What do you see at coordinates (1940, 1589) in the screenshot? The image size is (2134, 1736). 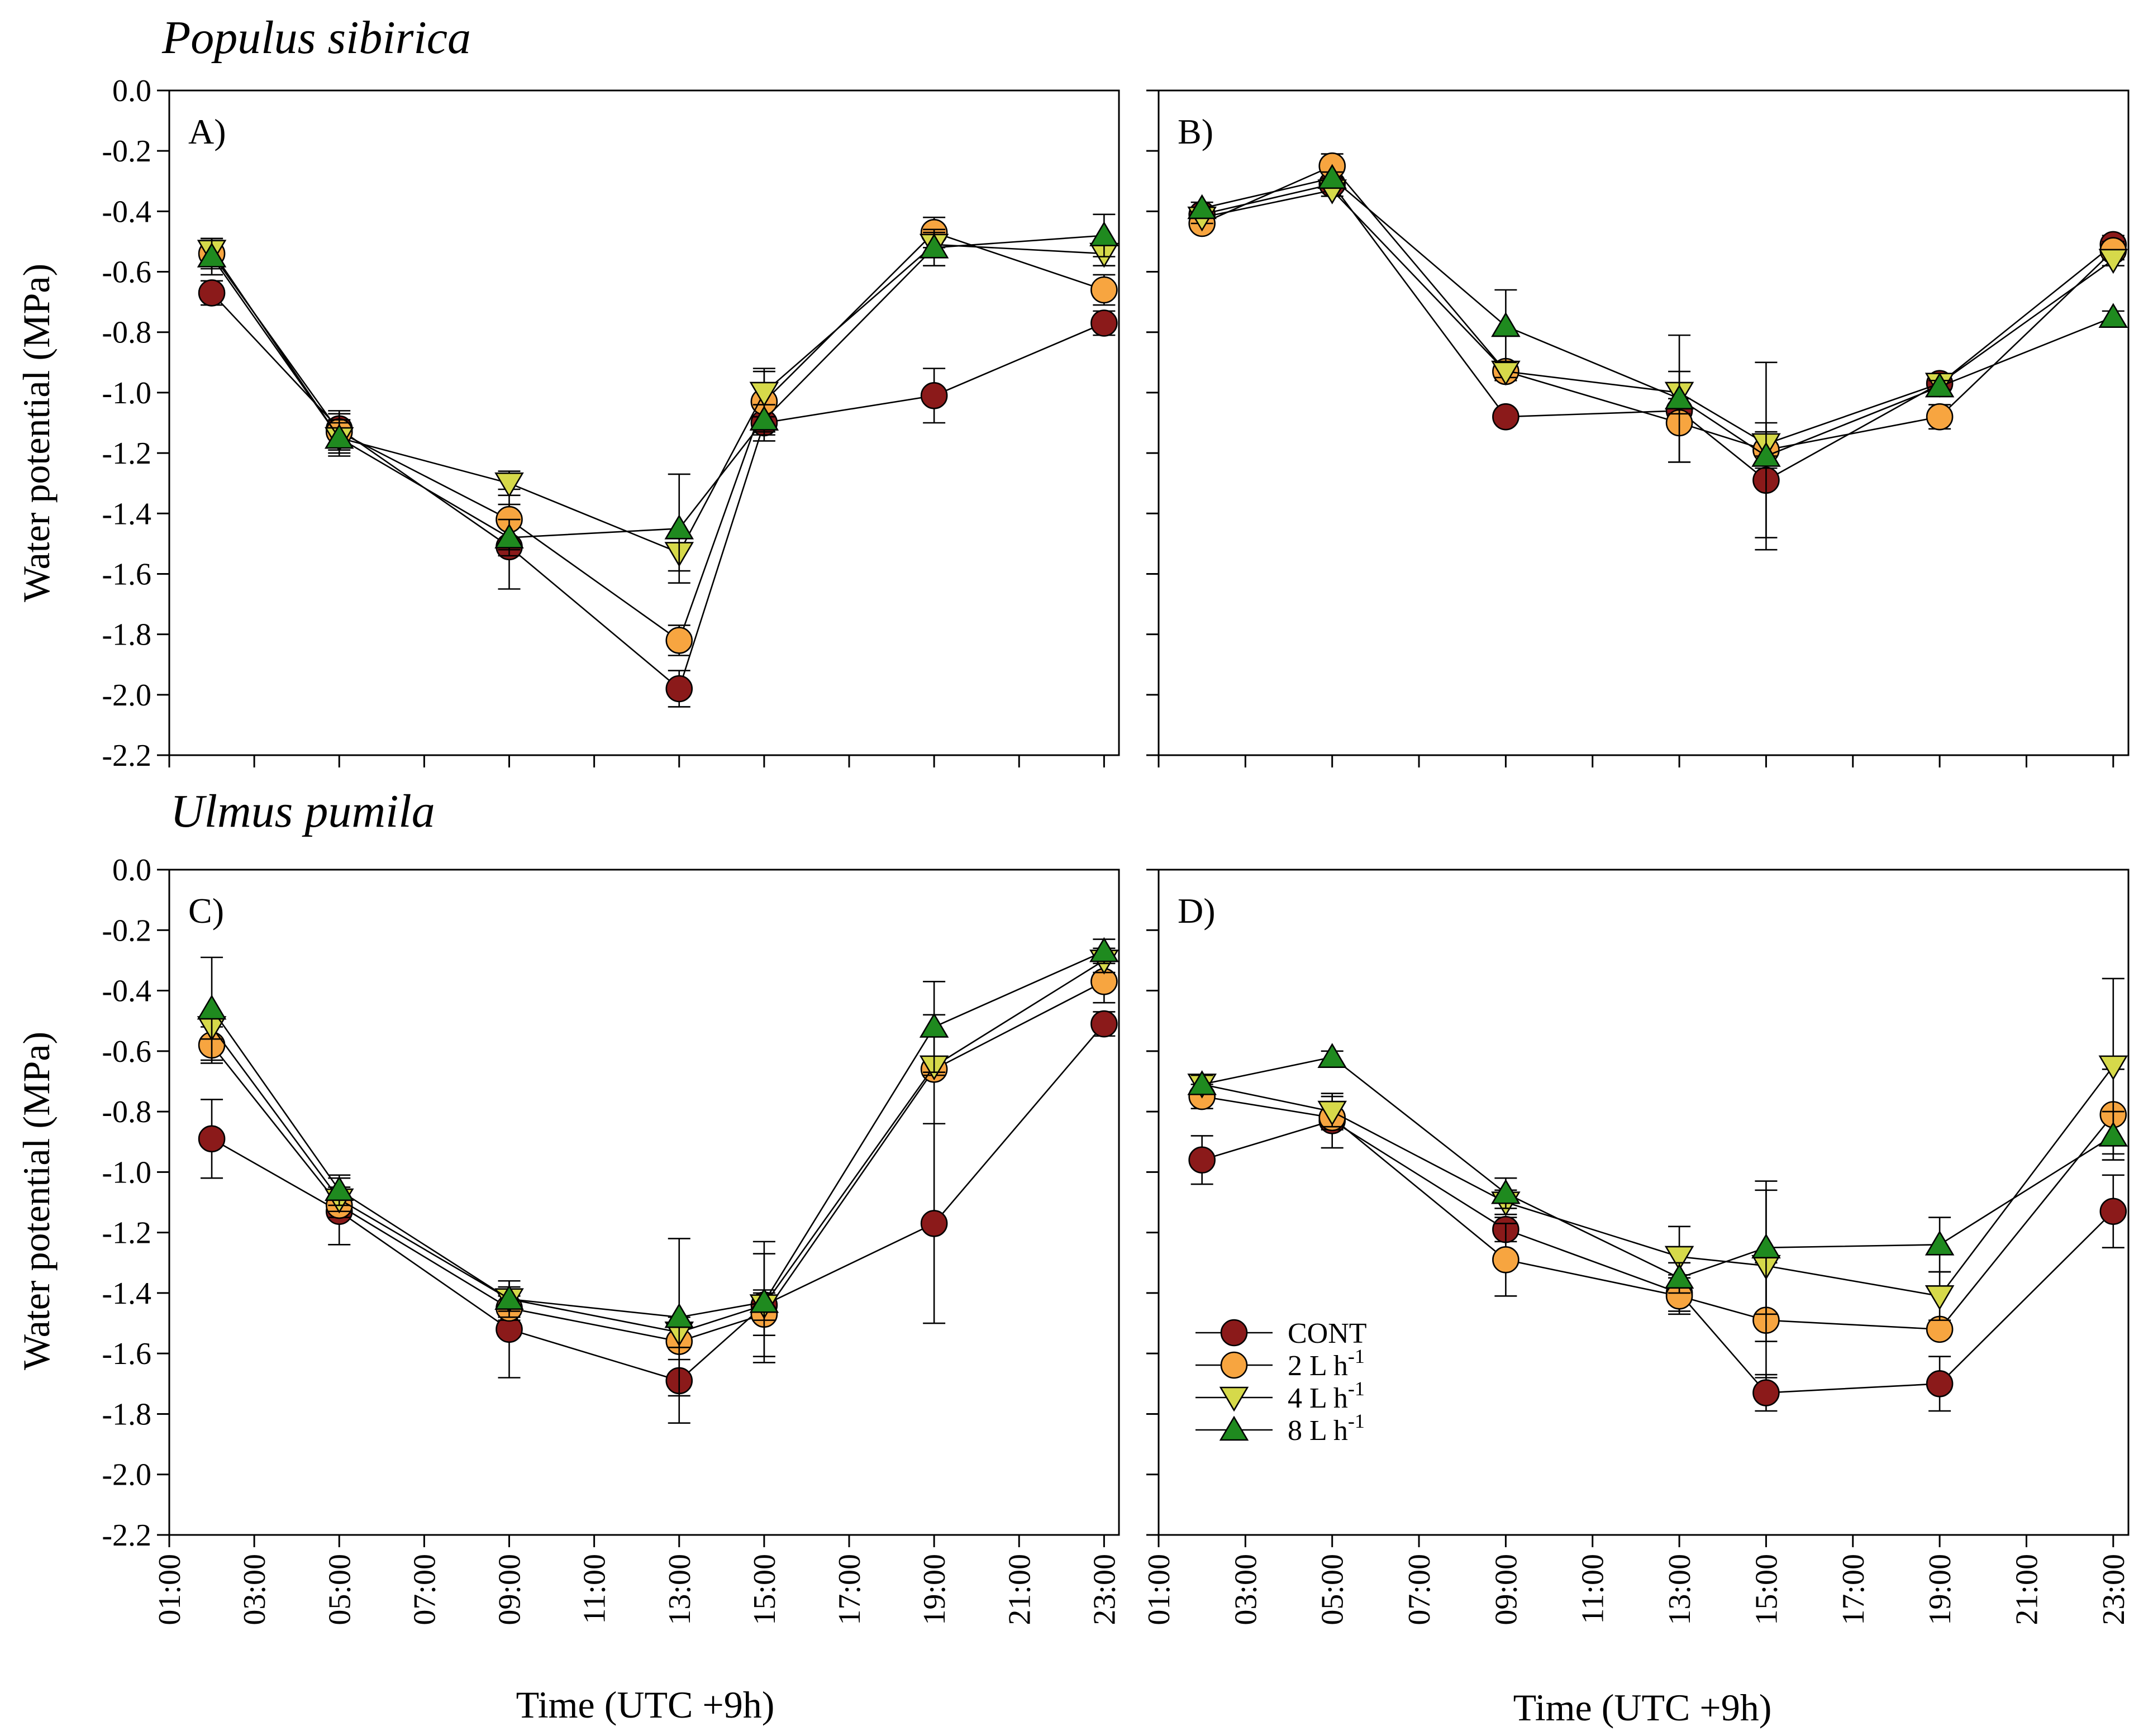 I see `x-tick-label: 19:00` at bounding box center [1940, 1589].